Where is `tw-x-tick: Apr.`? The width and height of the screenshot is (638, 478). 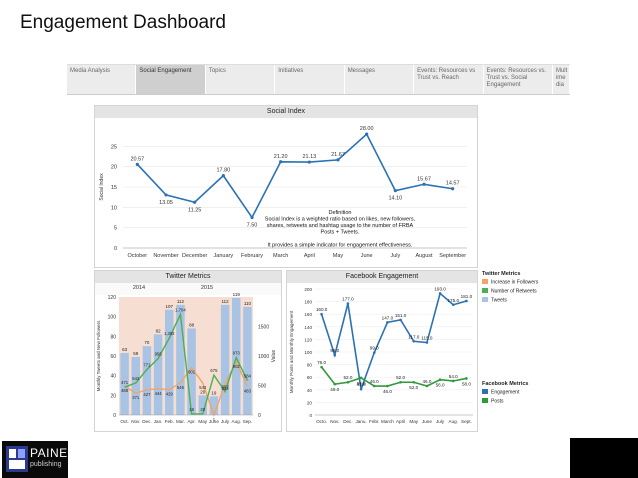
tw-x-tick: Apr. is located at coordinates (191, 421).